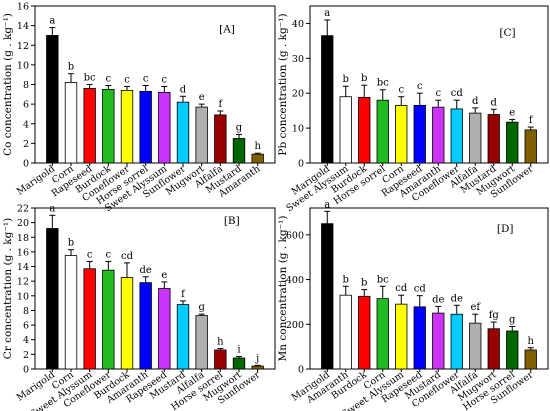 This screenshot has width=550, height=411. What do you see at coordinates (283, 84) in the screenshot?
I see `y-axis-label: Pb concentration (g . kg⁻¹)` at bounding box center [283, 84].